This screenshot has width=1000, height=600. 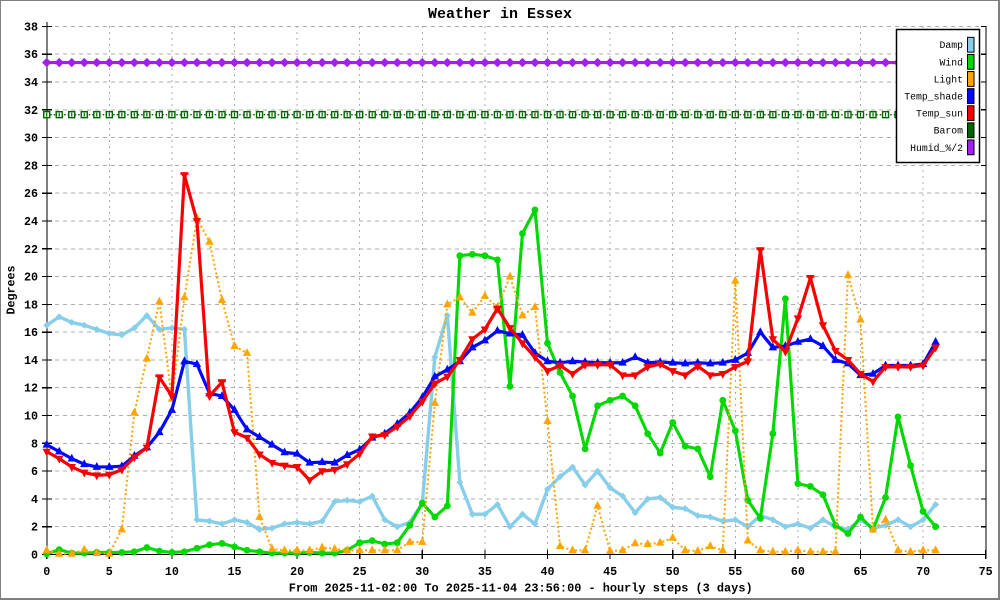 What do you see at coordinates (34, 500) in the screenshot?
I see `svg-text: 4` at bounding box center [34, 500].